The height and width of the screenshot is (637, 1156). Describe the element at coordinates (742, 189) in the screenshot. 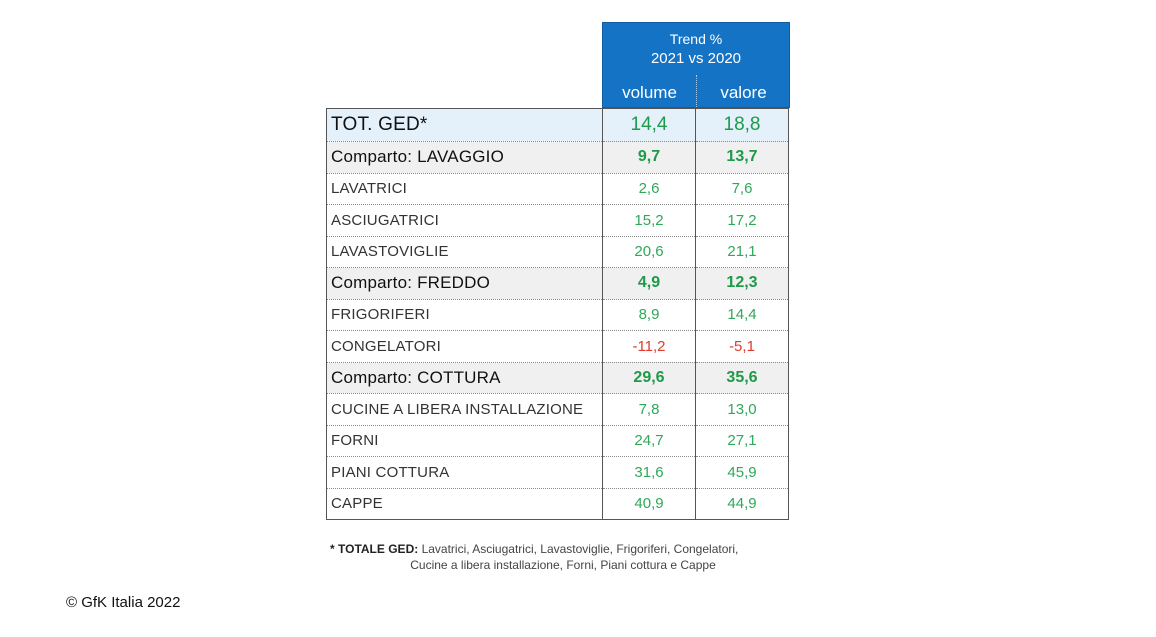

I see `valore-value: 7,6` at that location.